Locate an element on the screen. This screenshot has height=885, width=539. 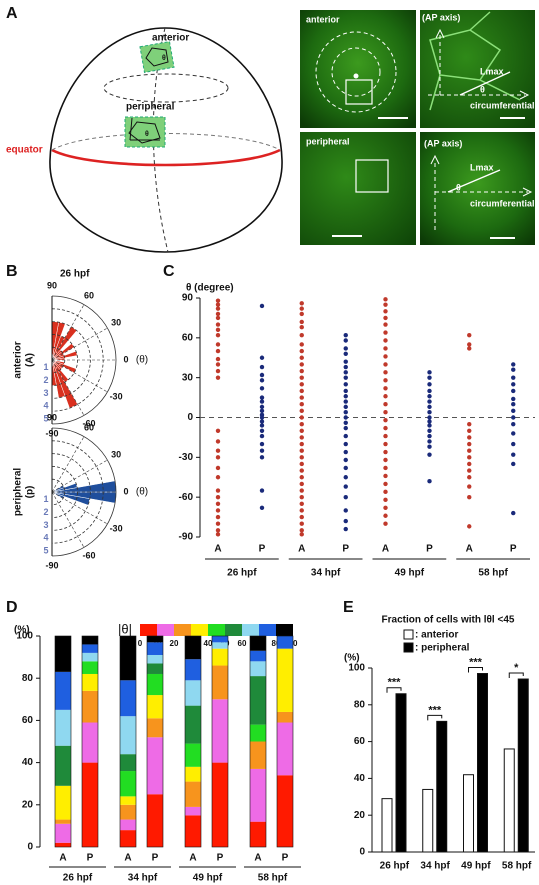
significance-label: *** is located at coordinates (476, 662).